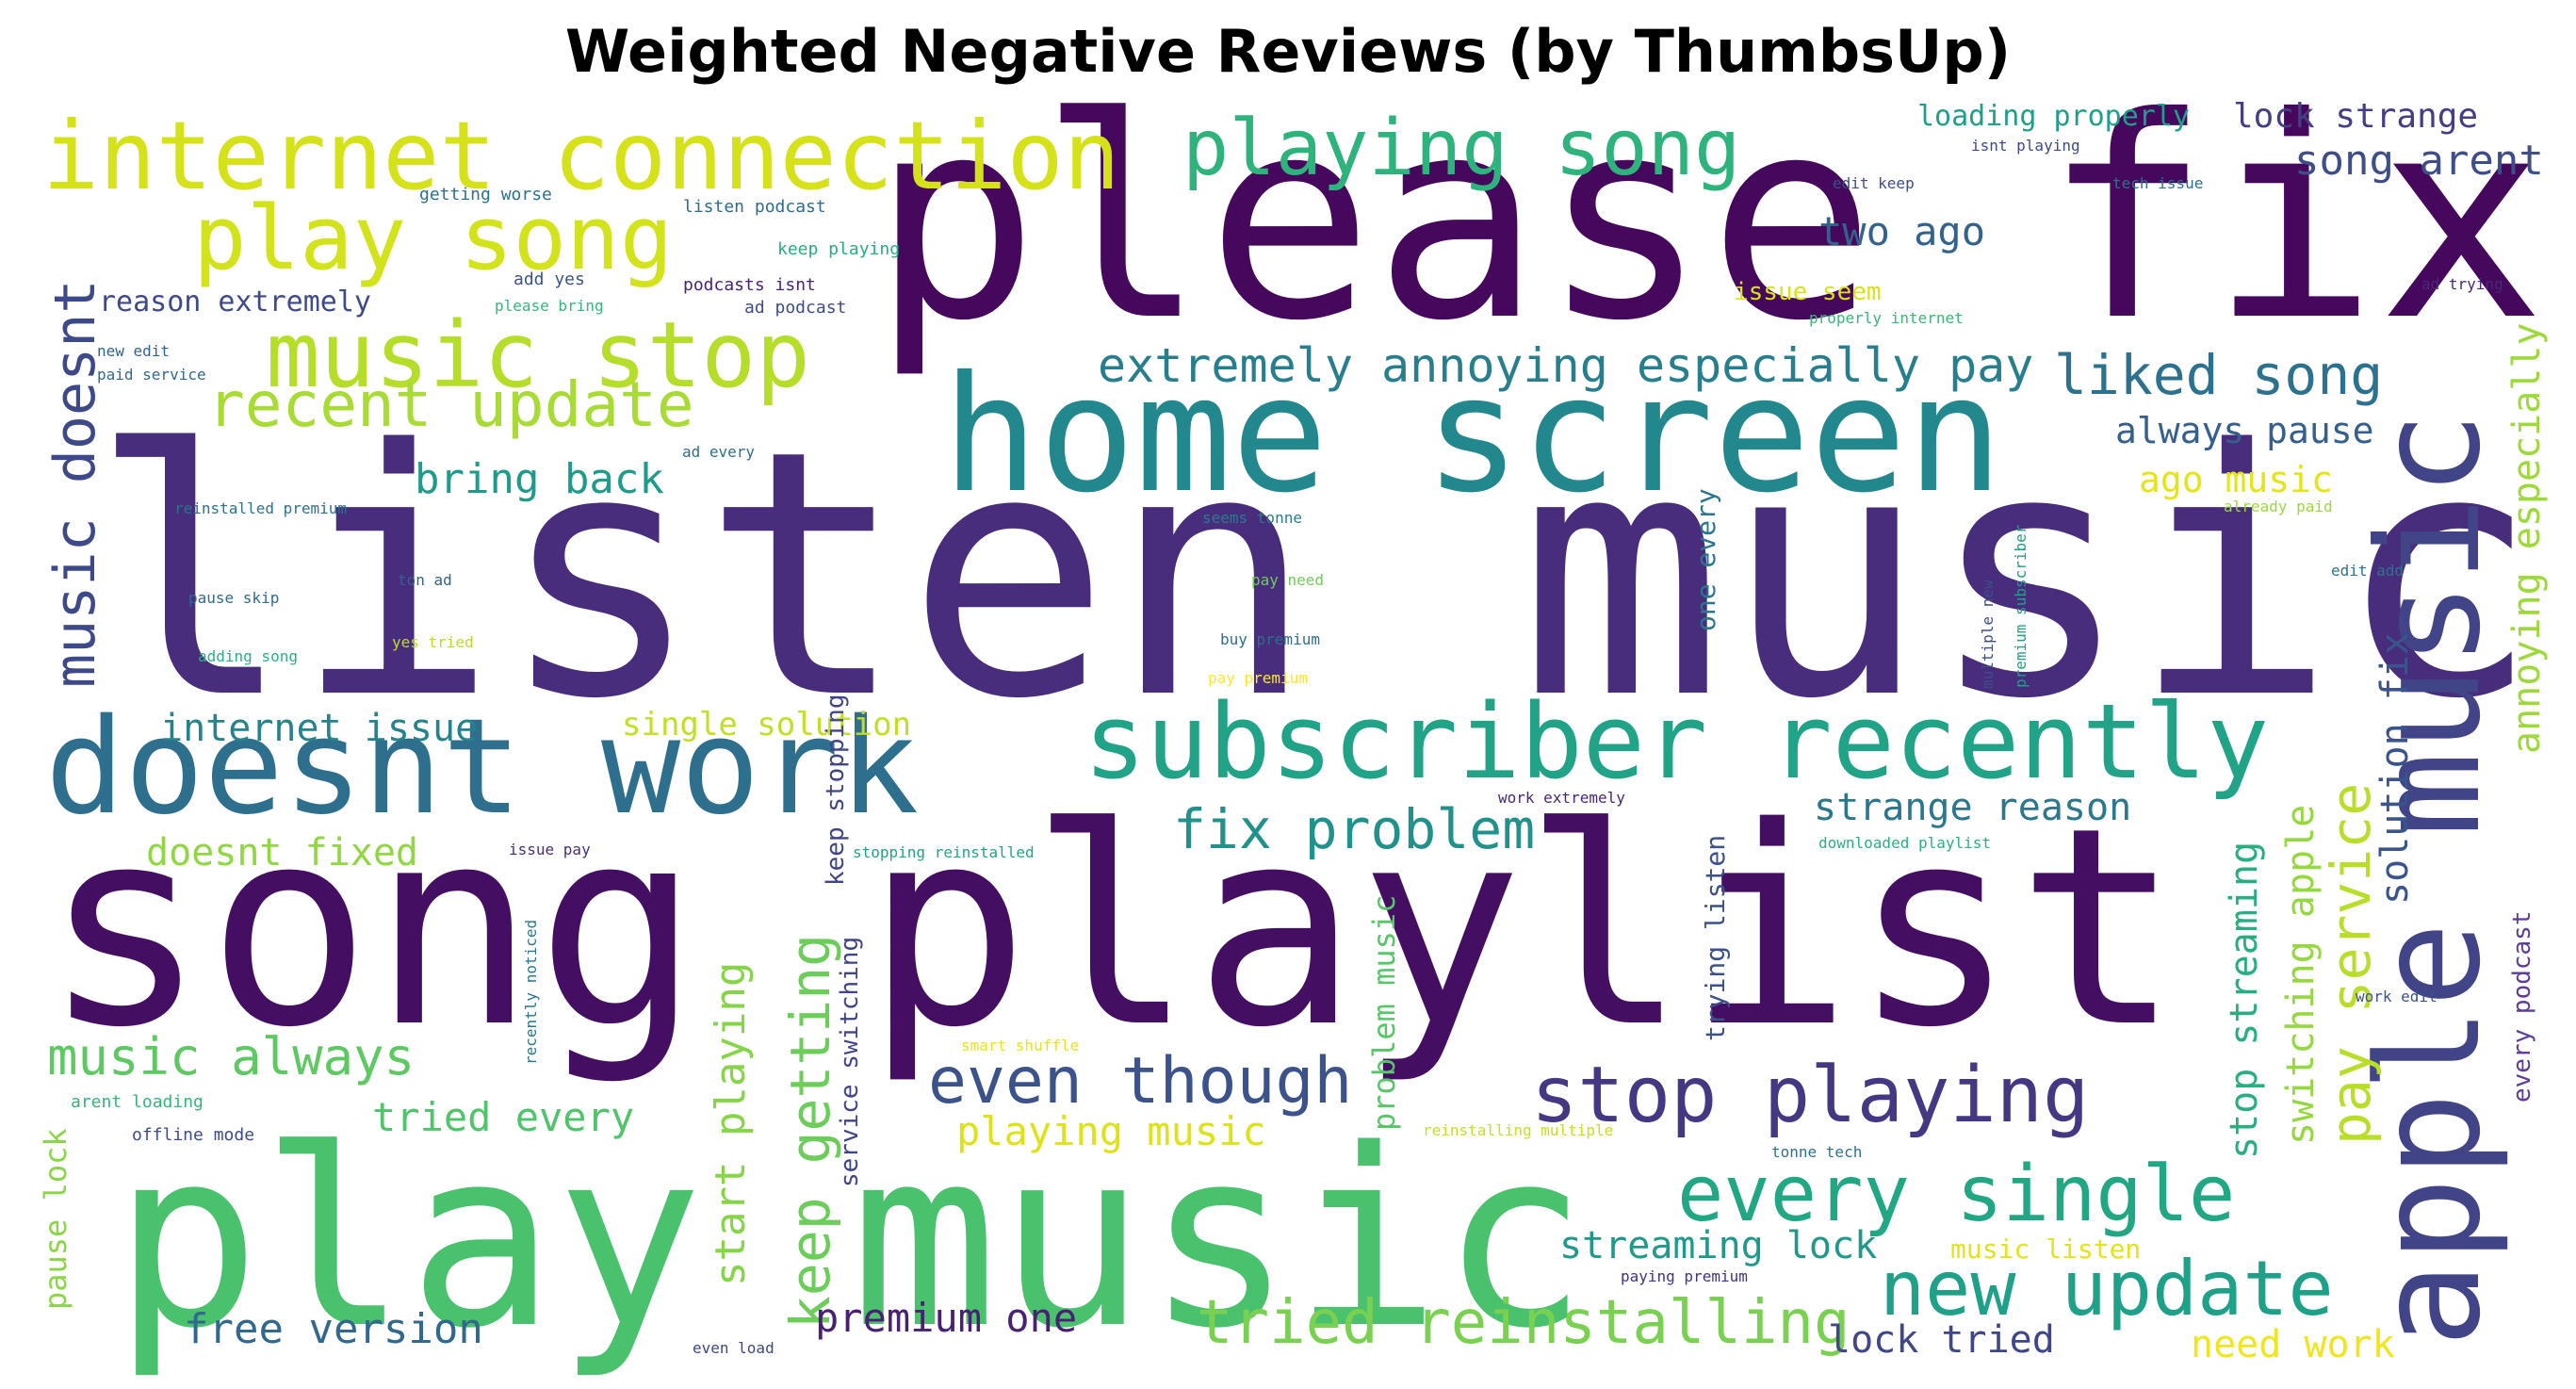 This screenshot has height=1389, width=2576. What do you see at coordinates (433, 642) in the screenshot?
I see `word-yes-tried: yes tried` at bounding box center [433, 642].